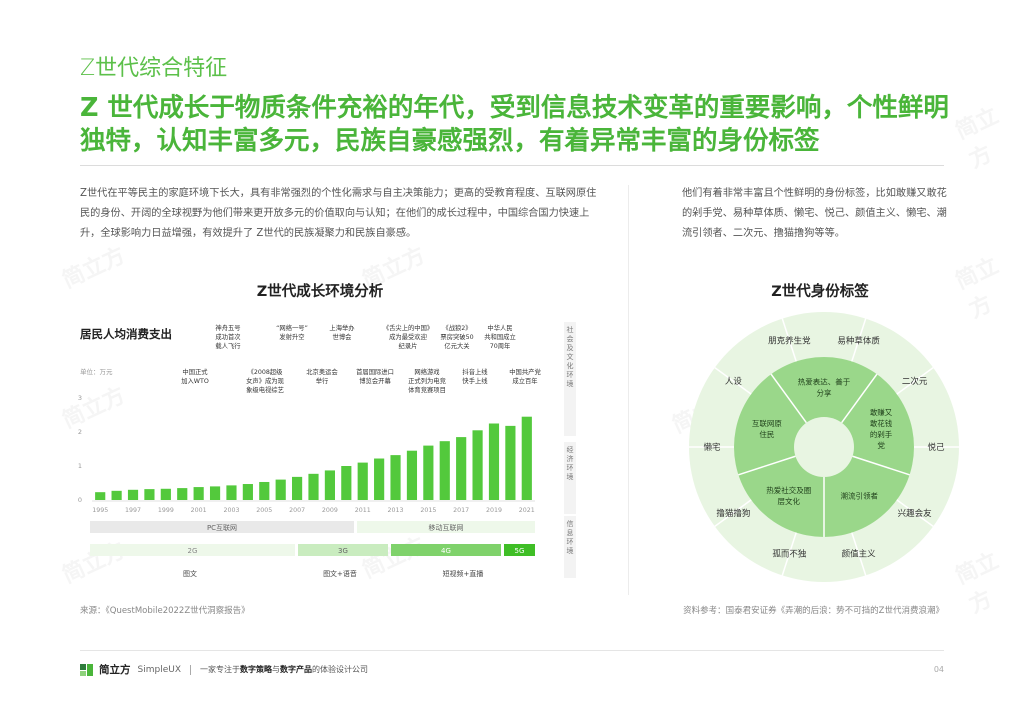 This screenshot has height=725, width=1024. What do you see at coordinates (80, 398) in the screenshot?
I see `y-tick-label: 3` at bounding box center [80, 398].